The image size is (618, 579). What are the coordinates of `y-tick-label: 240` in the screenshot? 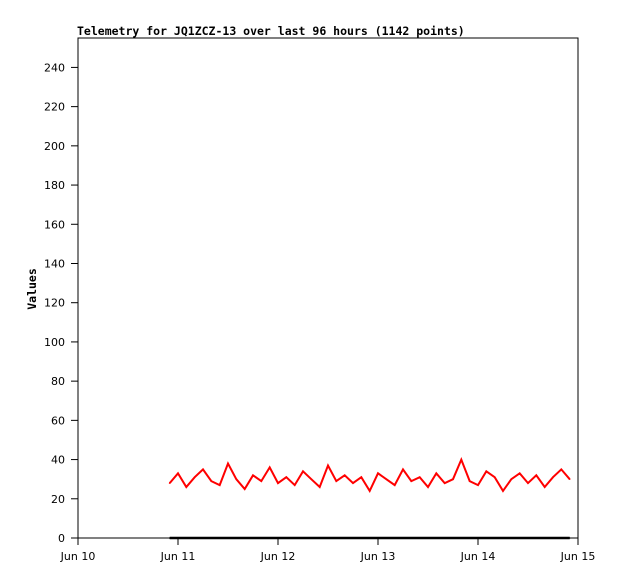 It's located at (54, 67).